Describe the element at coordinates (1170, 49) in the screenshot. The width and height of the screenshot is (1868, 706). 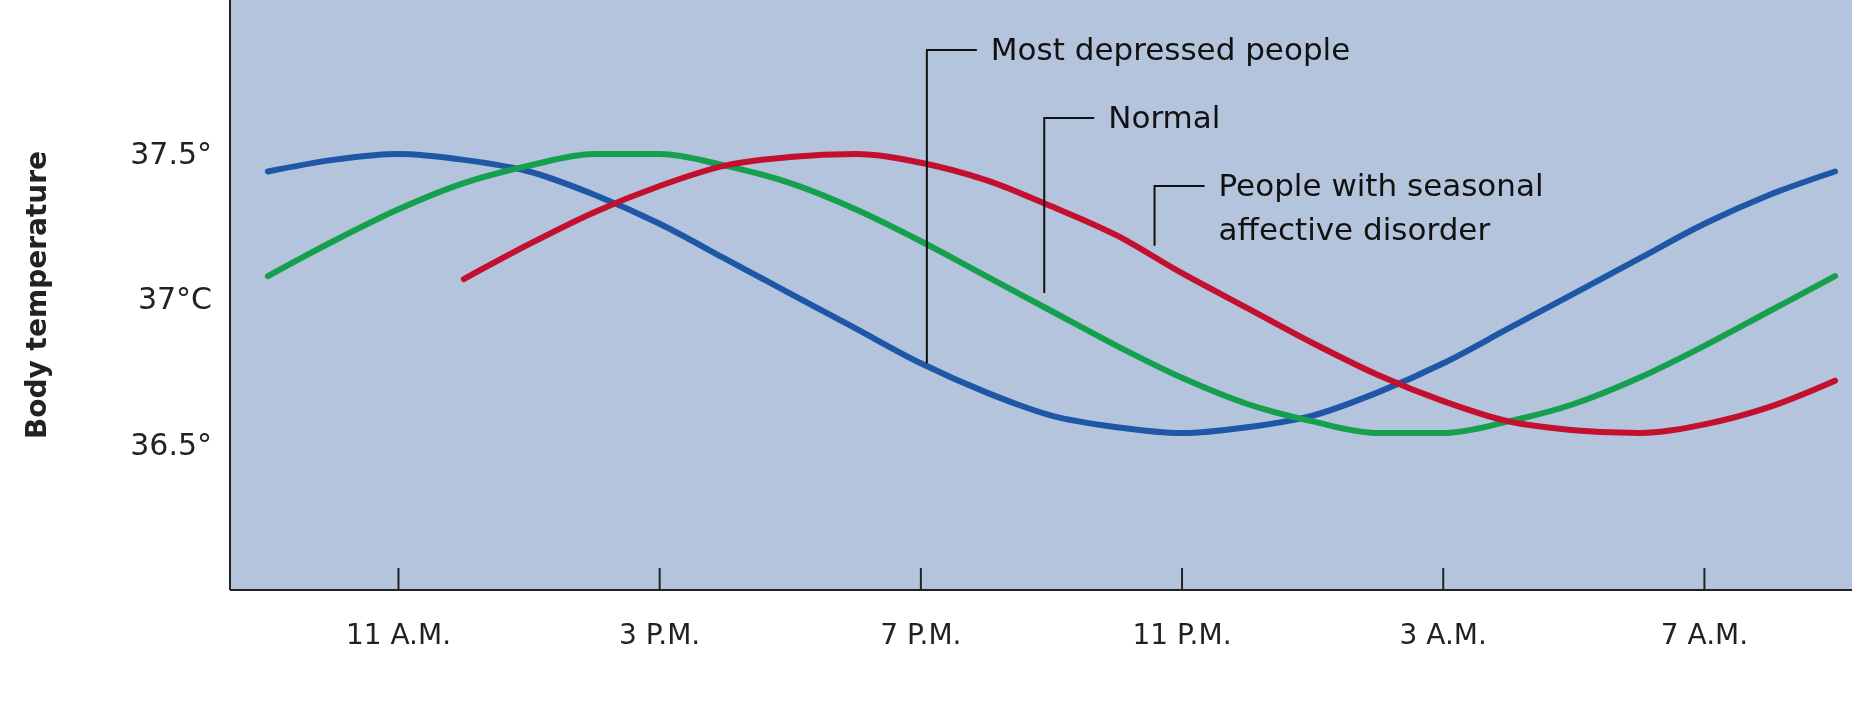
I see `annotation: Most depressed people` at that location.